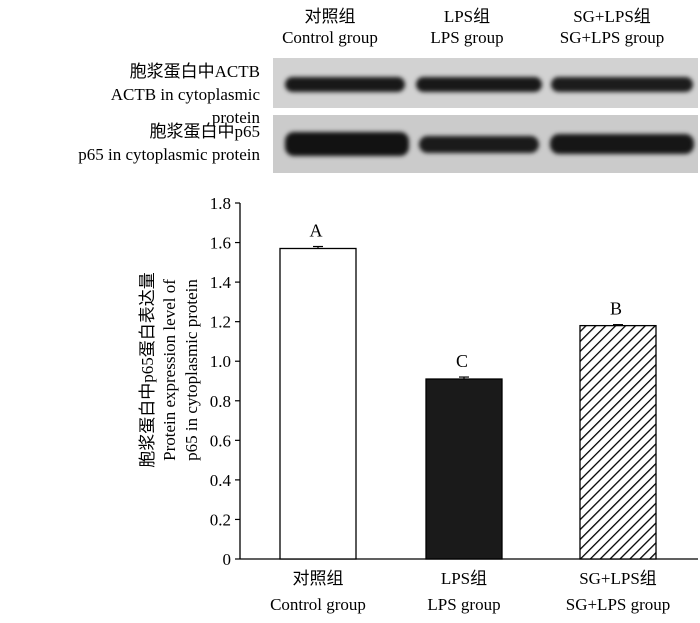 This screenshot has height=623, width=700. Describe the element at coordinates (220, 361) in the screenshot. I see `y-tick-label: 1.0` at that location.